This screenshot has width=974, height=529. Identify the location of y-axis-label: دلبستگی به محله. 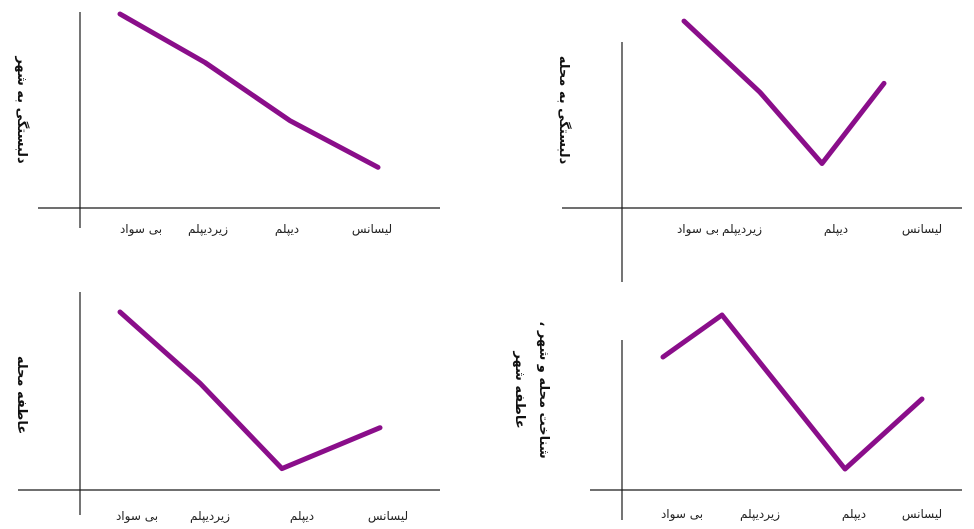
(564, 110).